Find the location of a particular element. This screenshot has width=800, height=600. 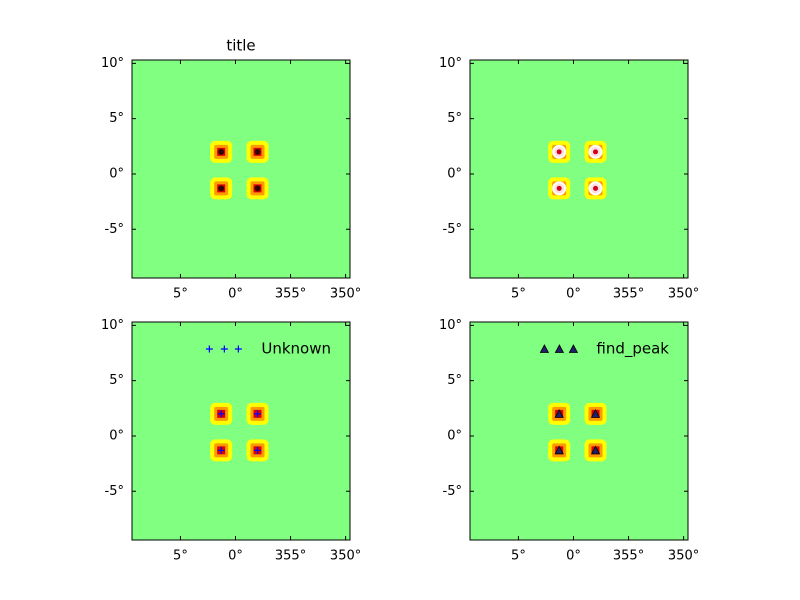

chart-title: title is located at coordinates (240, 46).